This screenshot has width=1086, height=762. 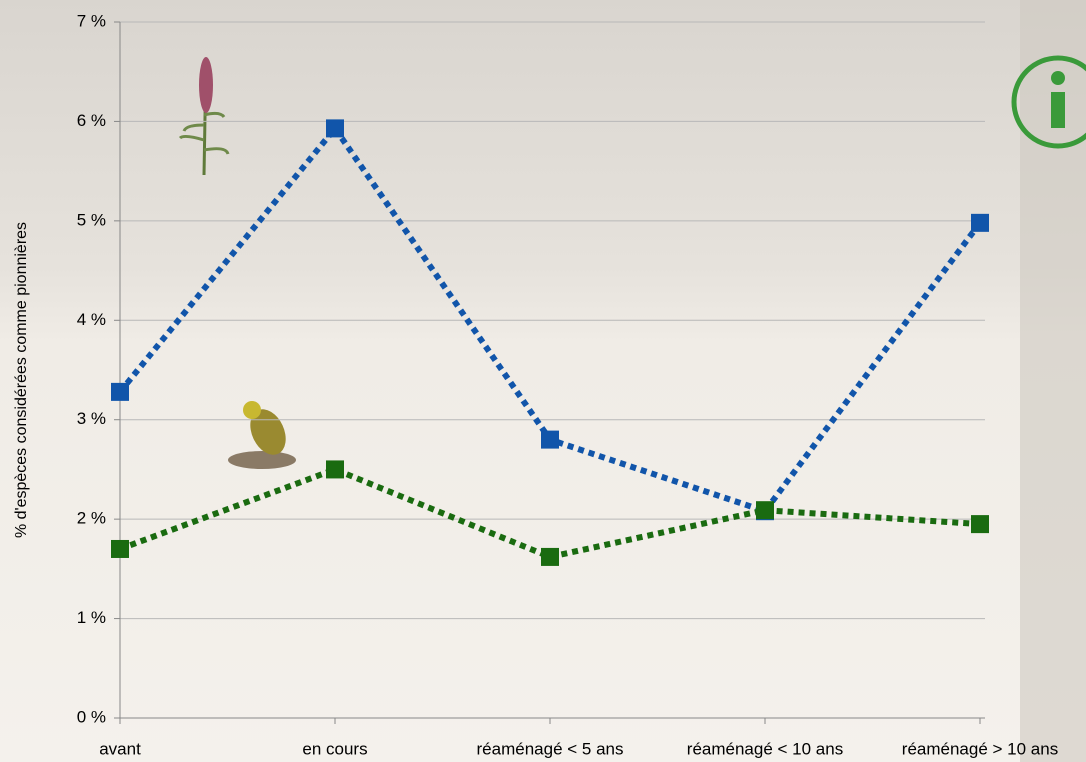 What do you see at coordinates (91, 518) in the screenshot?
I see `y-tick-label: 2 %` at bounding box center [91, 518].